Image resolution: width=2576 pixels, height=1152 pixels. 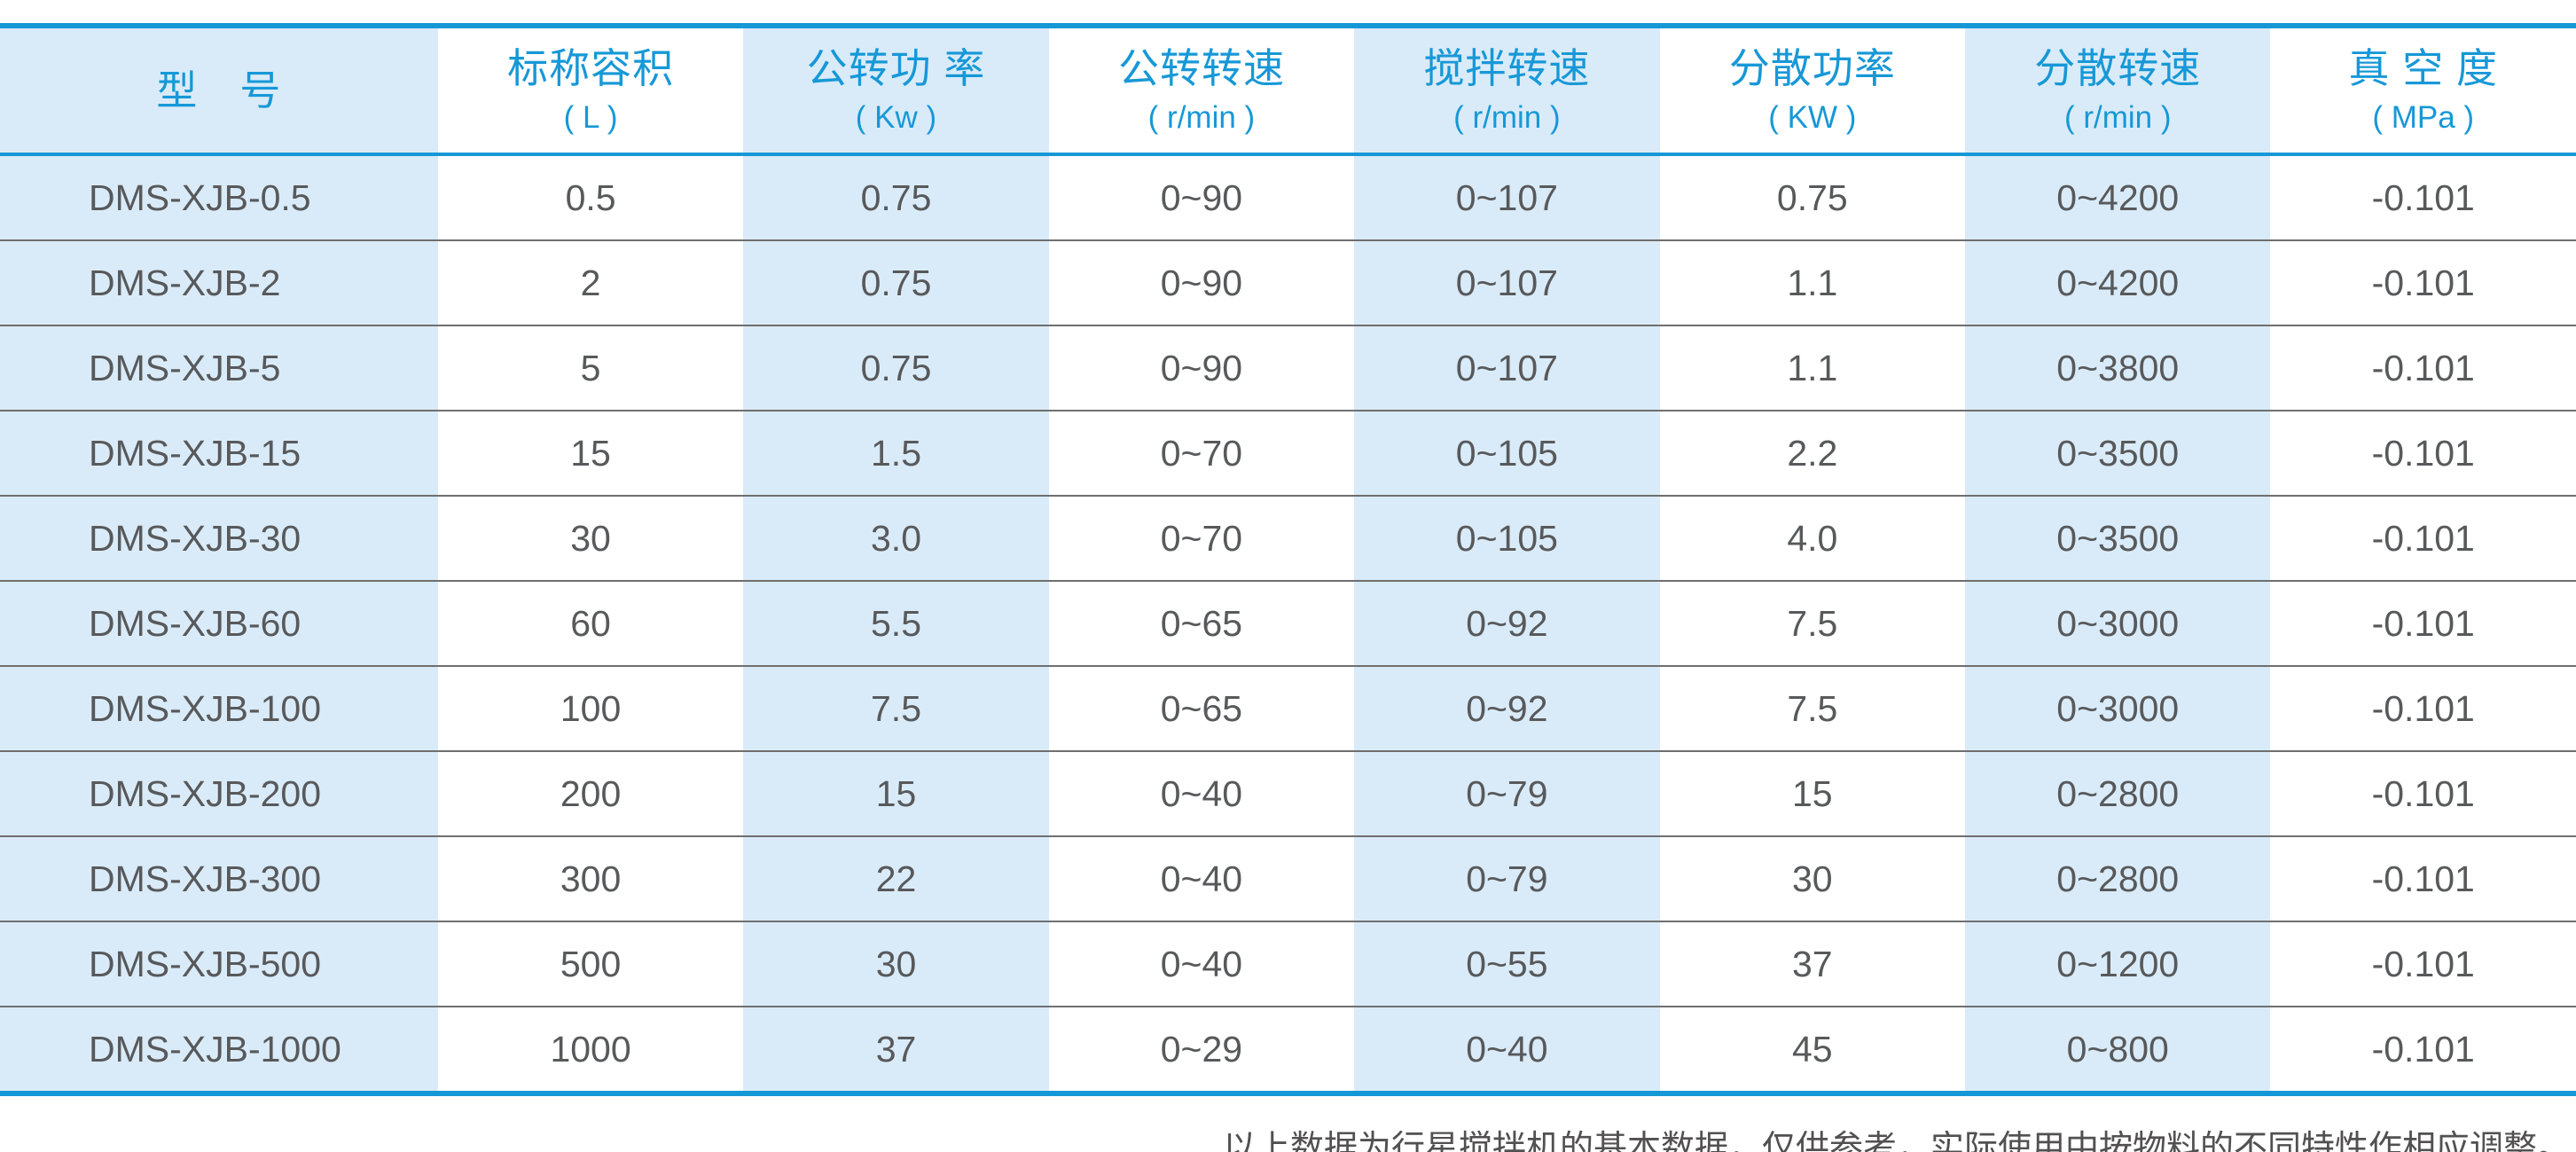 What do you see at coordinates (590, 878) in the screenshot?
I see `value-cell: 300` at bounding box center [590, 878].